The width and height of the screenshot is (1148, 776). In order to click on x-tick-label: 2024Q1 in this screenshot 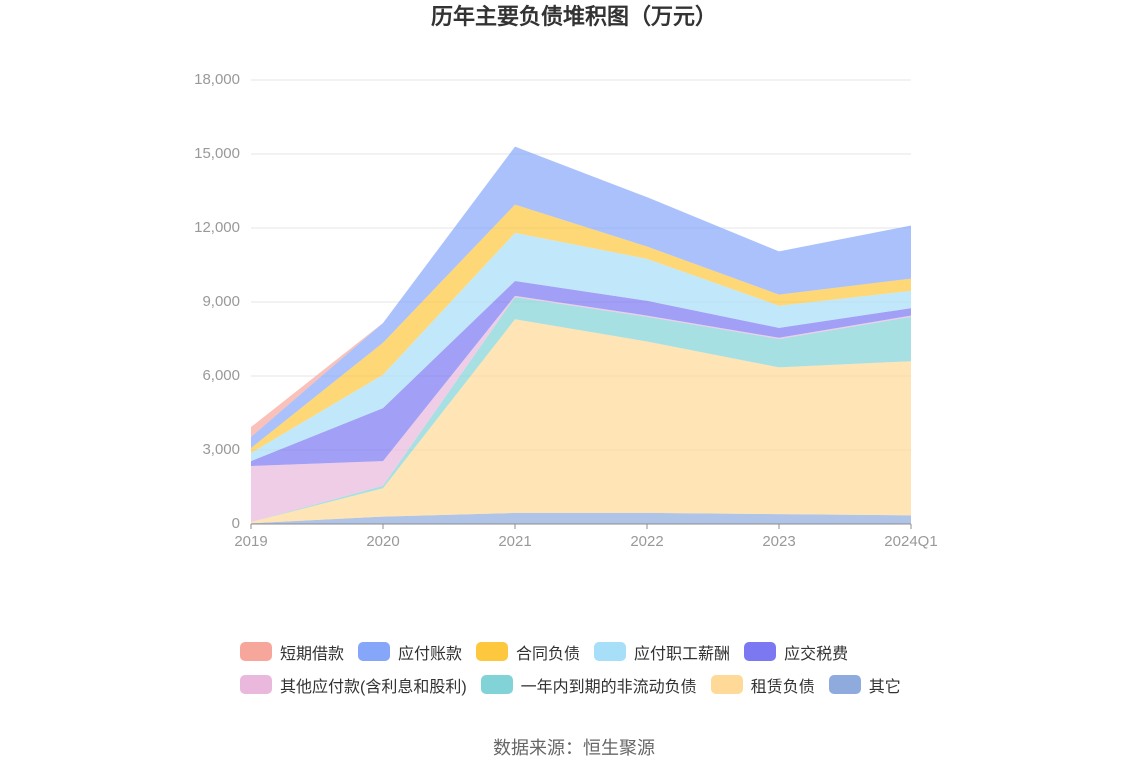, I will do `click(910, 541)`.